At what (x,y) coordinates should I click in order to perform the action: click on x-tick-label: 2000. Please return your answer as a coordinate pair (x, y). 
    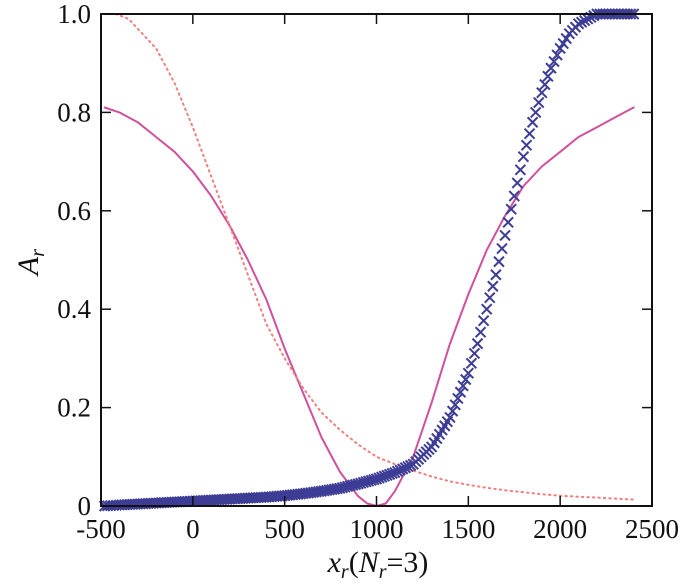
    Looking at the image, I should click on (560, 529).